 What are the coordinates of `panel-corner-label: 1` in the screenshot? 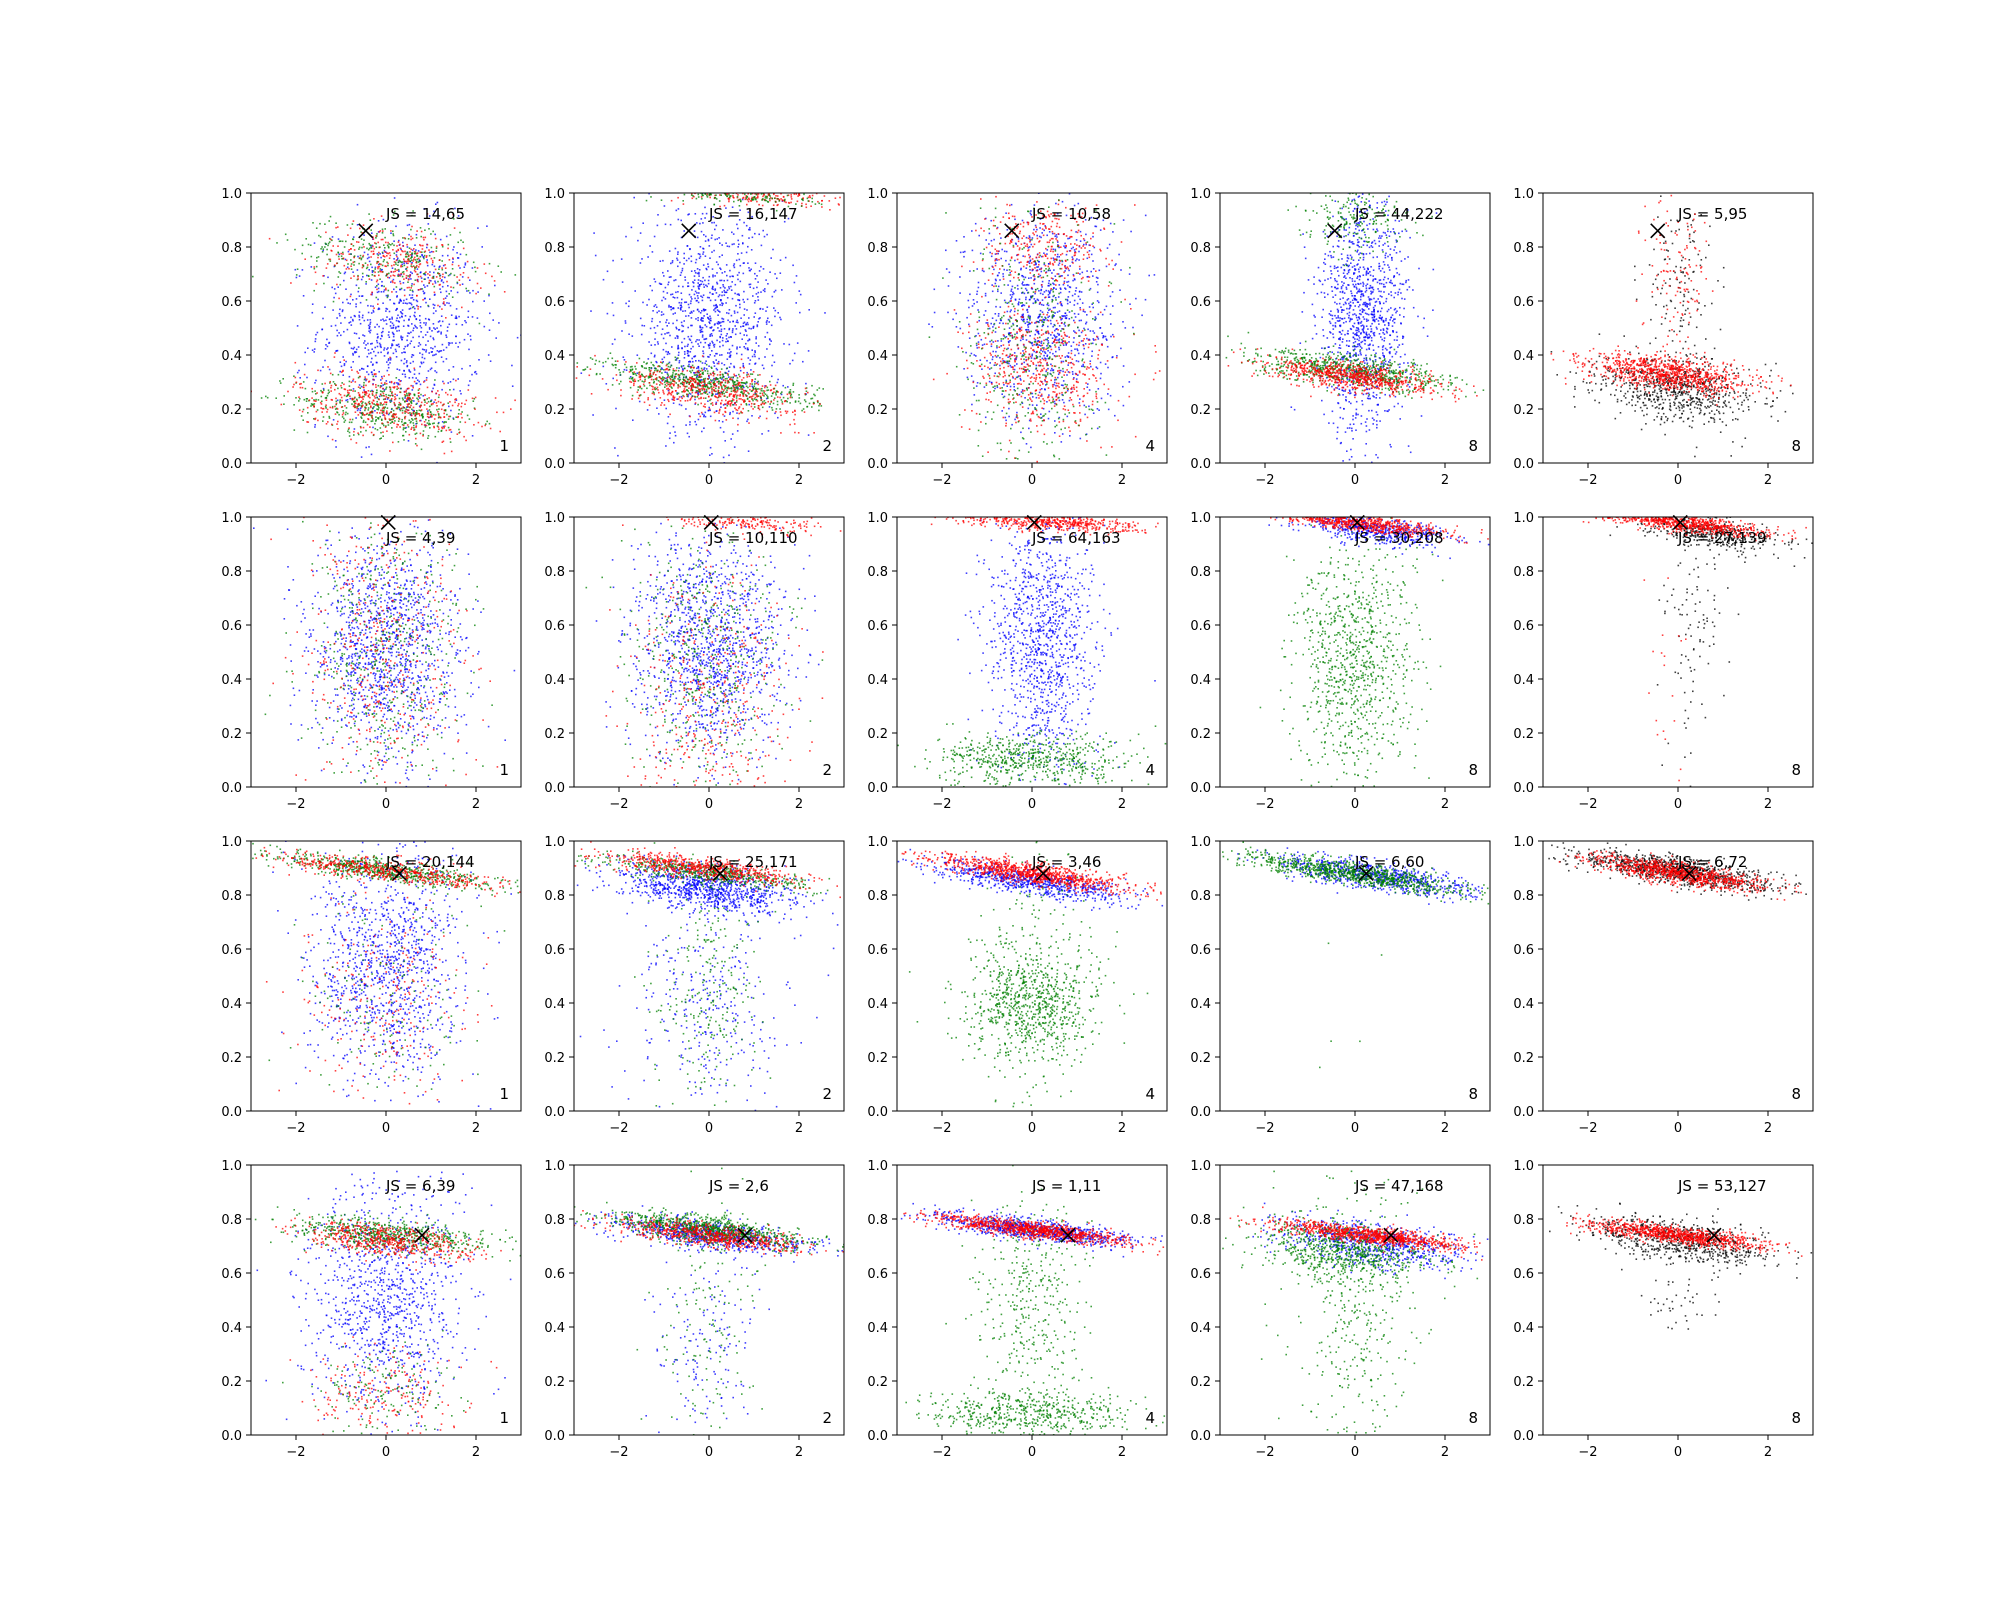 It's located at (504, 446).